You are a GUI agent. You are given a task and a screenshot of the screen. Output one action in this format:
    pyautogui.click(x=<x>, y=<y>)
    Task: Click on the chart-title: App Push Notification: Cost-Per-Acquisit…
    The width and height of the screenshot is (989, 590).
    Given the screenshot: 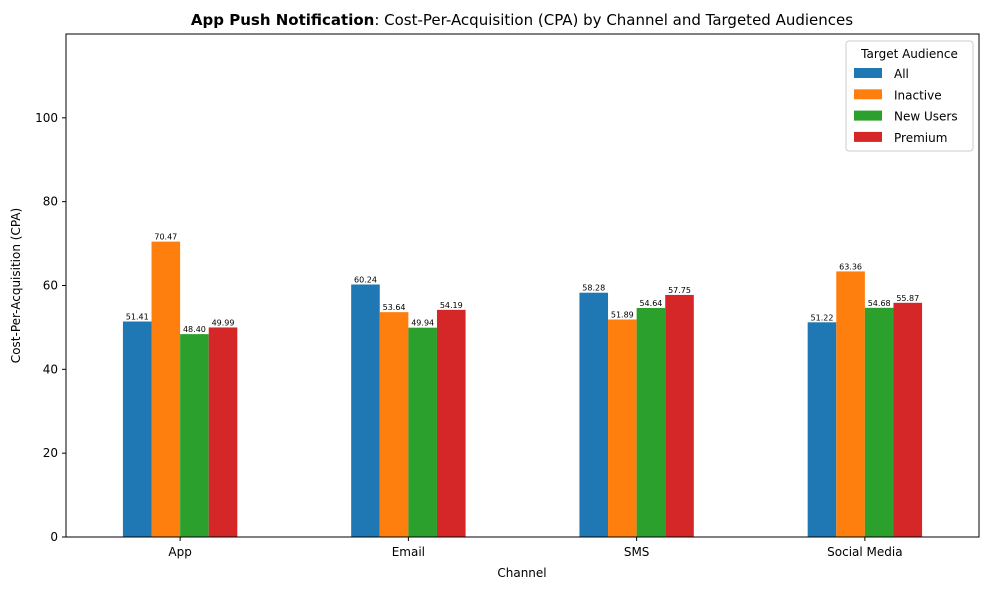 What is the action you would take?
    pyautogui.click(x=522, y=20)
    